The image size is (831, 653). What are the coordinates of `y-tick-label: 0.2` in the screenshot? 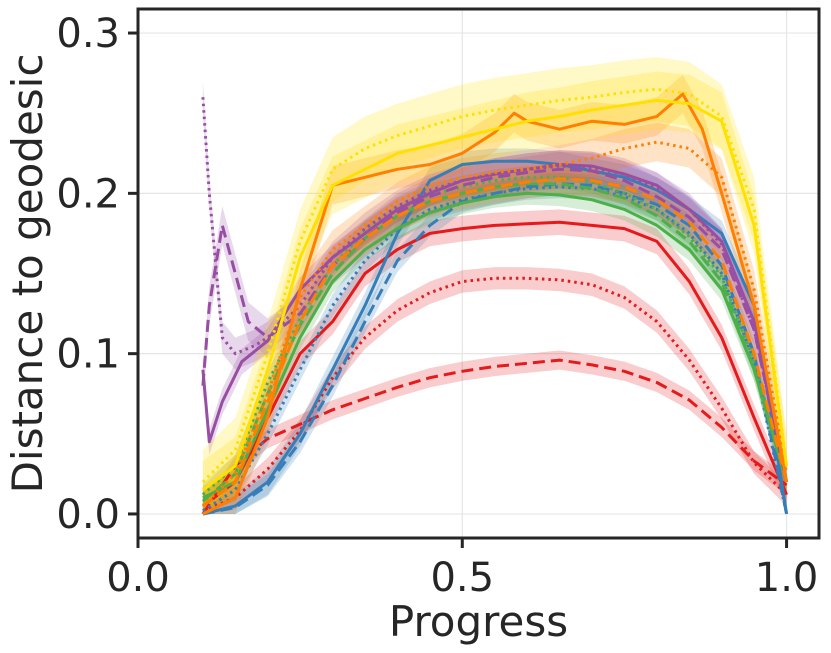 It's located at (88, 194).